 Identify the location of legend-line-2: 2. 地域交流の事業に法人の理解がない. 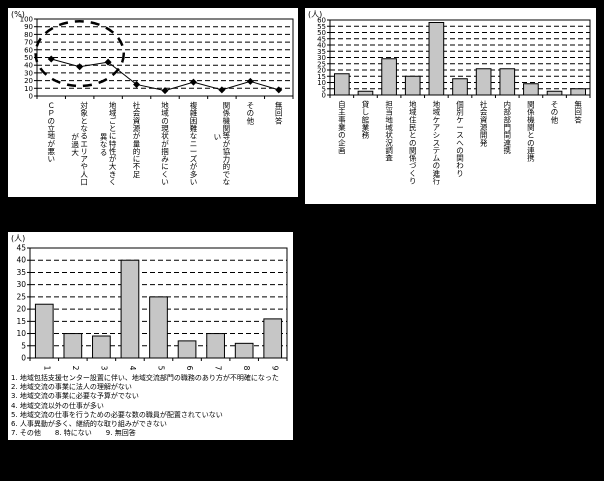
(71, 387).